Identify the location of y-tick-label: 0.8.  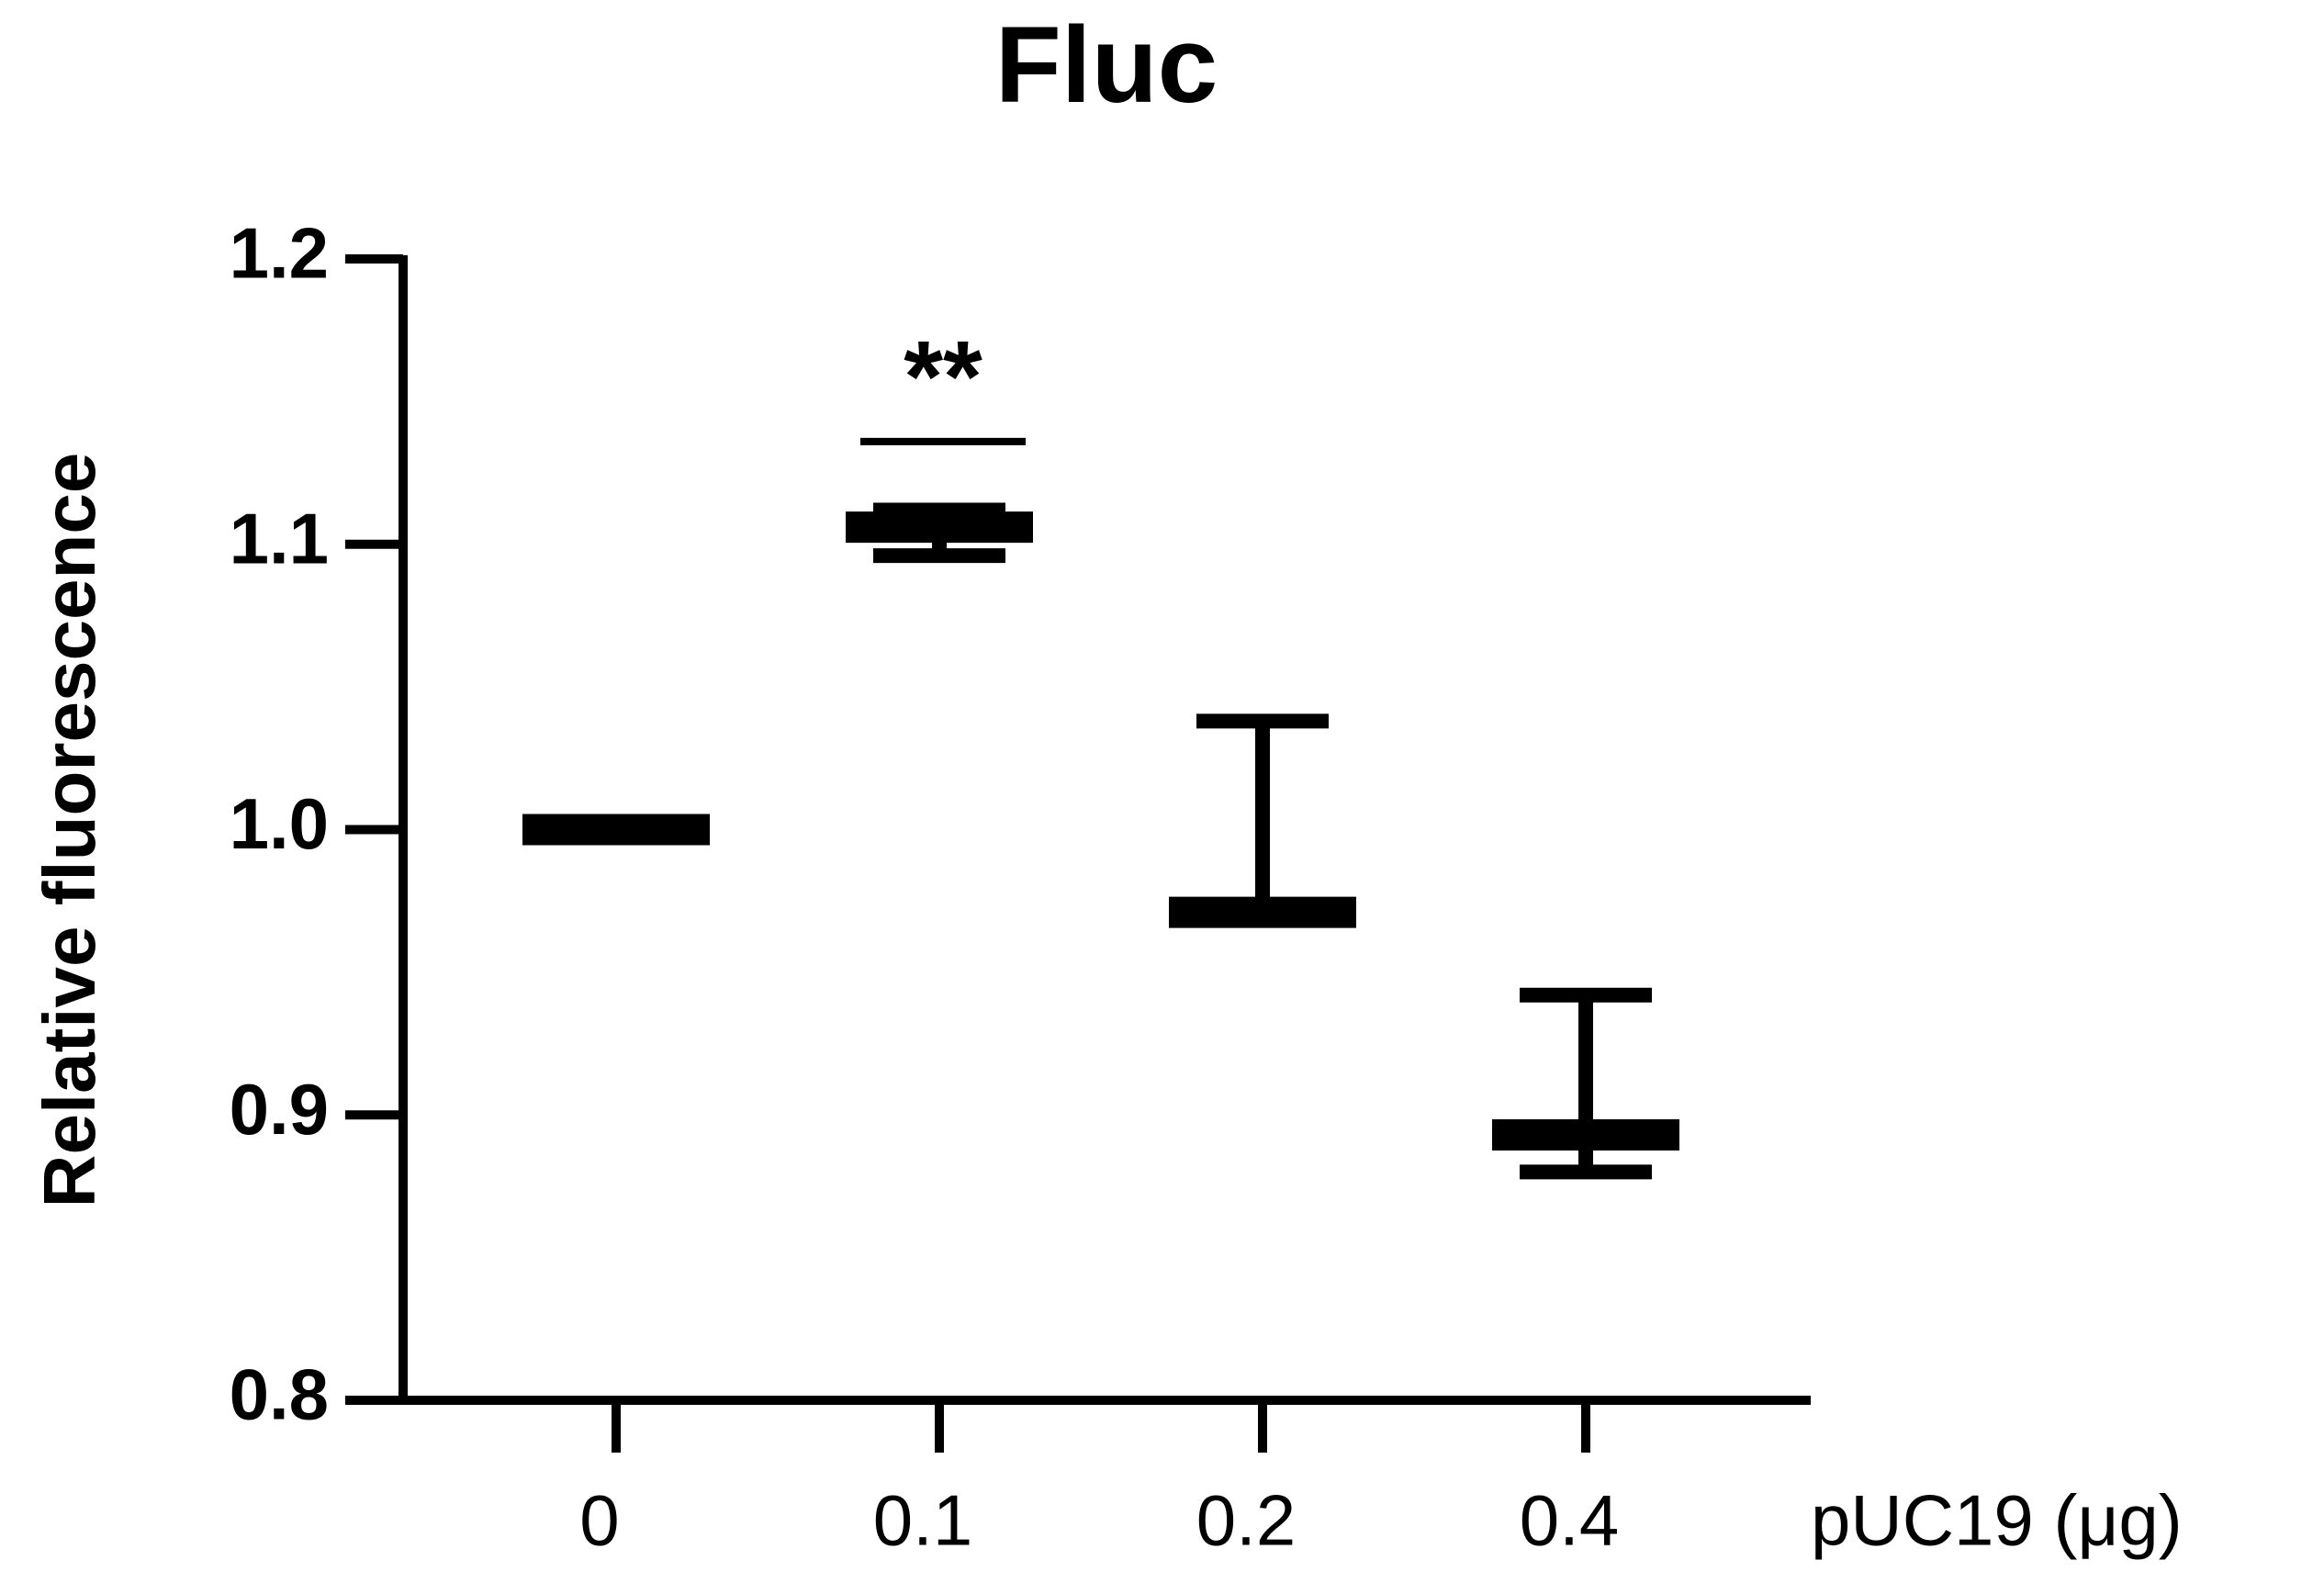
(279, 1395).